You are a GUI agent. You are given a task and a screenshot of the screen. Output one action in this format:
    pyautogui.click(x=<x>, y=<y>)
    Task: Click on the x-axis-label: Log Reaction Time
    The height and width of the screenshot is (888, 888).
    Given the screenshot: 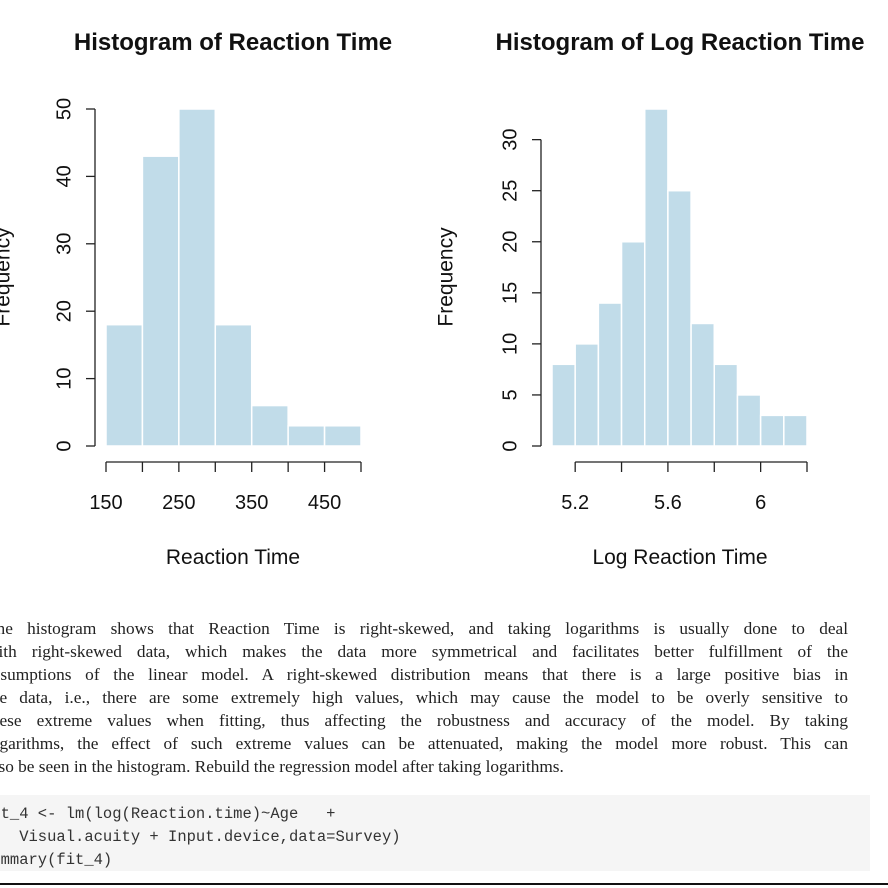 What is the action you would take?
    pyautogui.click(x=679, y=557)
    